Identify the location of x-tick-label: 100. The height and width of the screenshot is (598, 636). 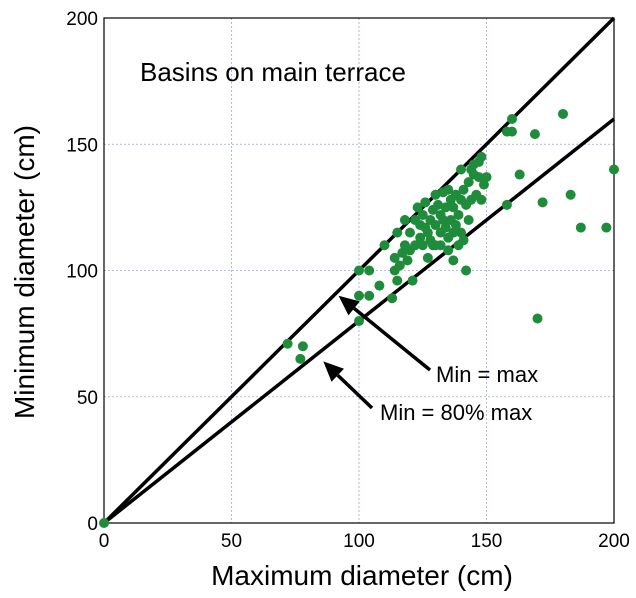
(359, 541).